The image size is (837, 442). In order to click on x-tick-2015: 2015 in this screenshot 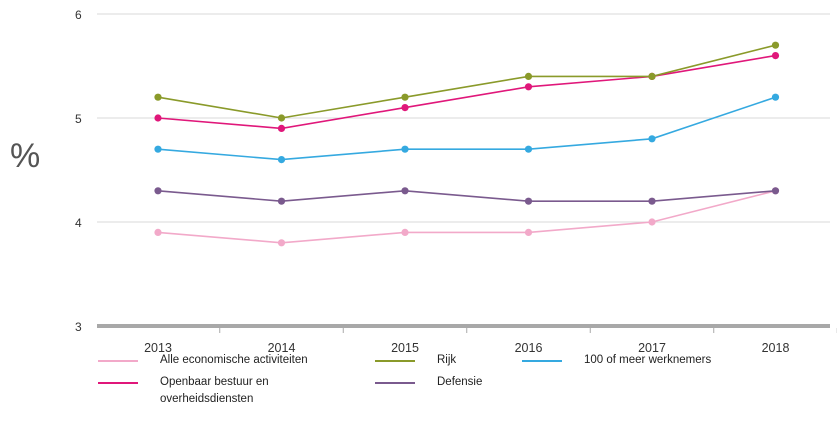, I will do `click(405, 348)`.